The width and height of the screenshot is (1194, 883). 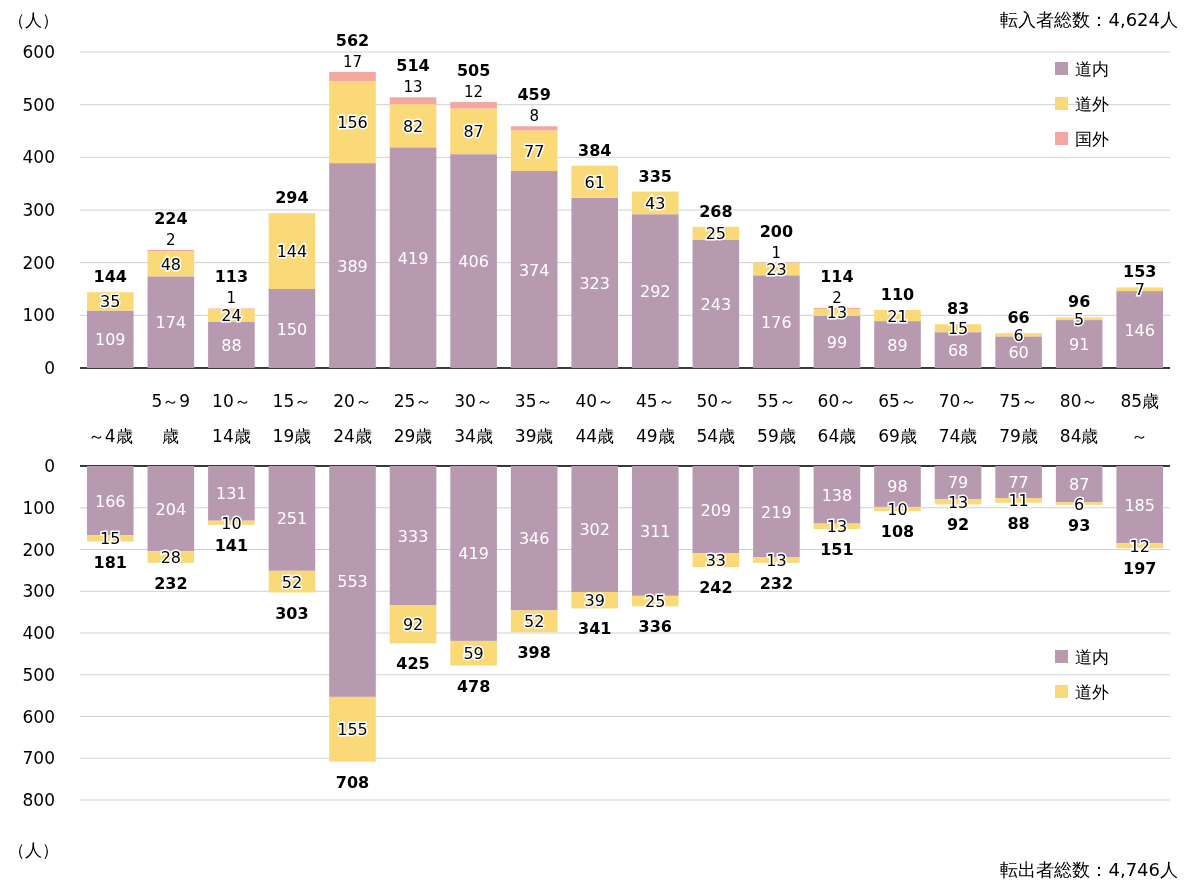 I want to click on x-tick-label: 30～34歳, so click(x=473, y=418).